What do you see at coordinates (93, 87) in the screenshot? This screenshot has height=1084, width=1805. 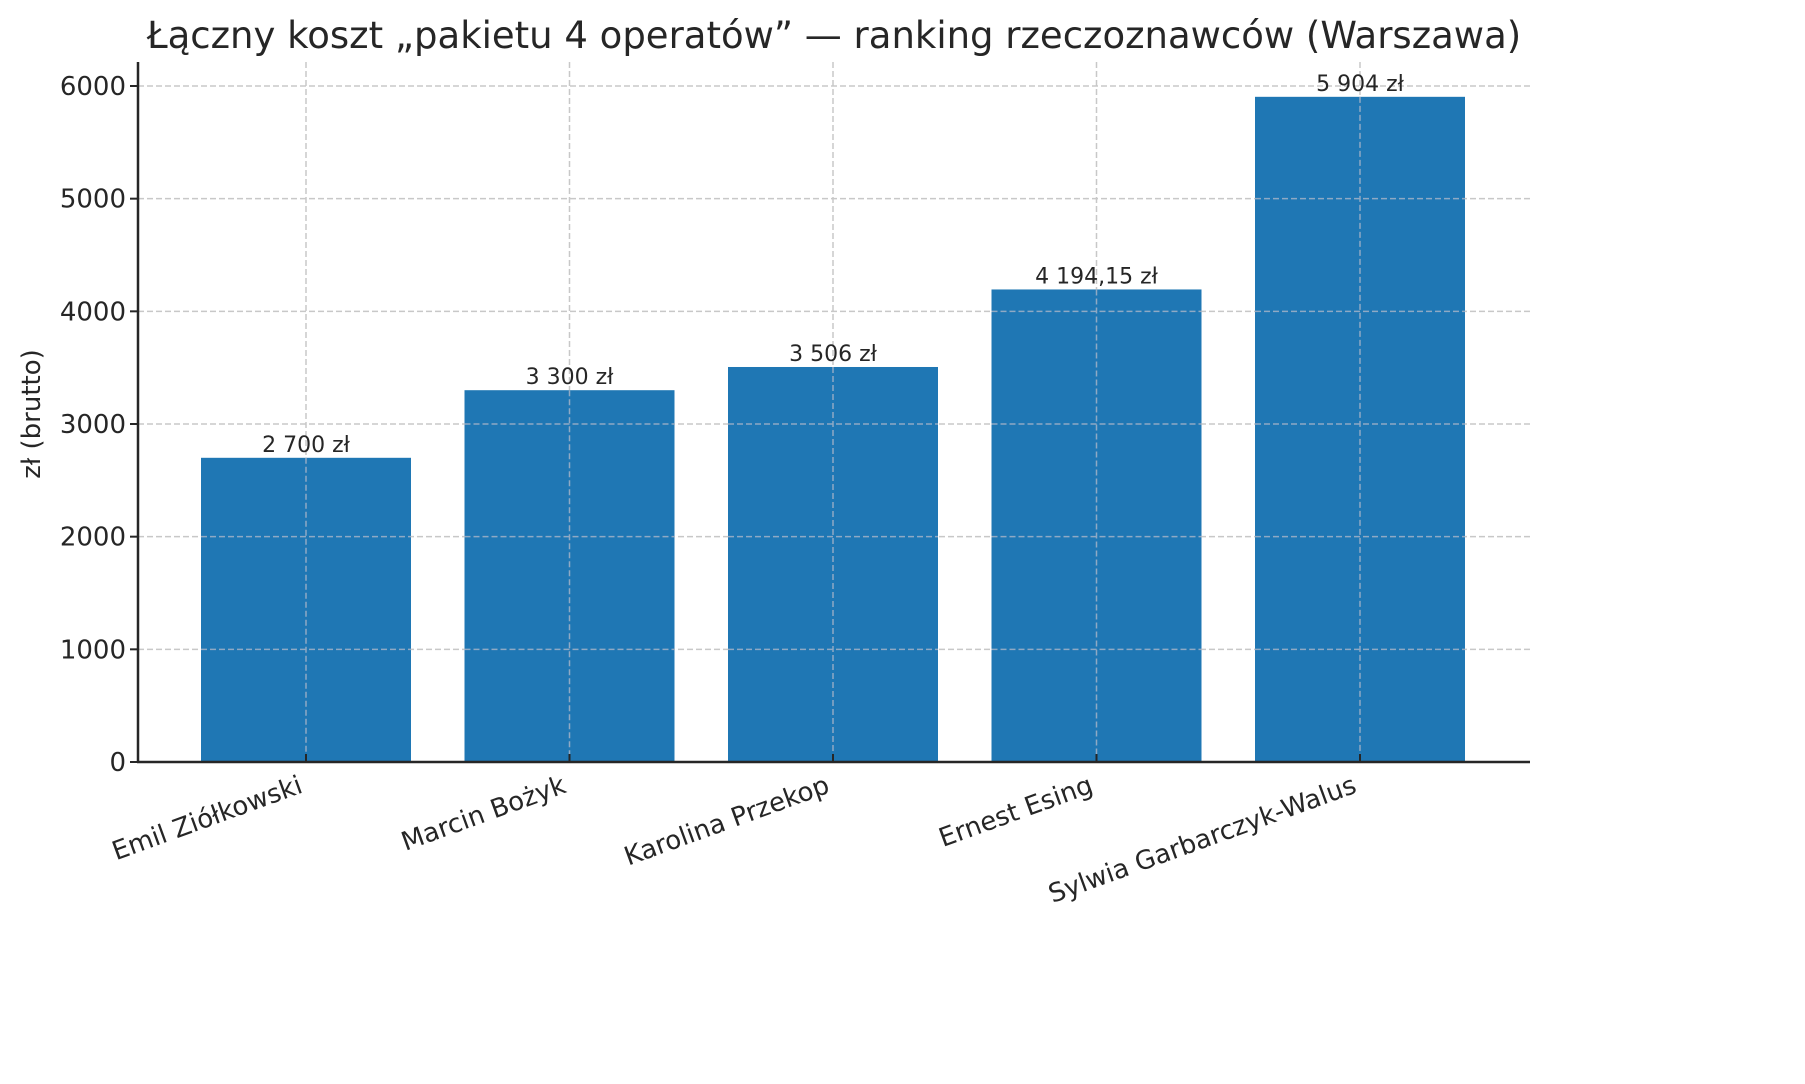 I see `y-tick-label: 6000` at bounding box center [93, 87].